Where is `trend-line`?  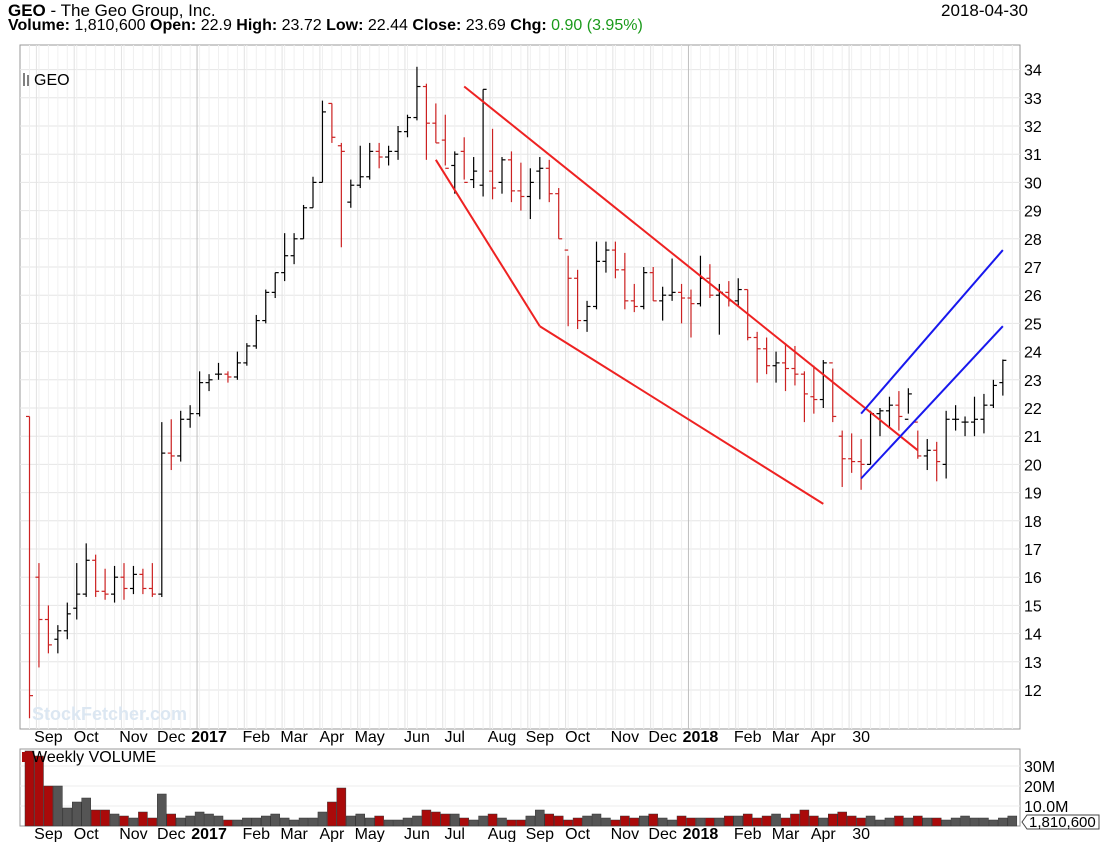
trend-line is located at coordinates (488, 243).